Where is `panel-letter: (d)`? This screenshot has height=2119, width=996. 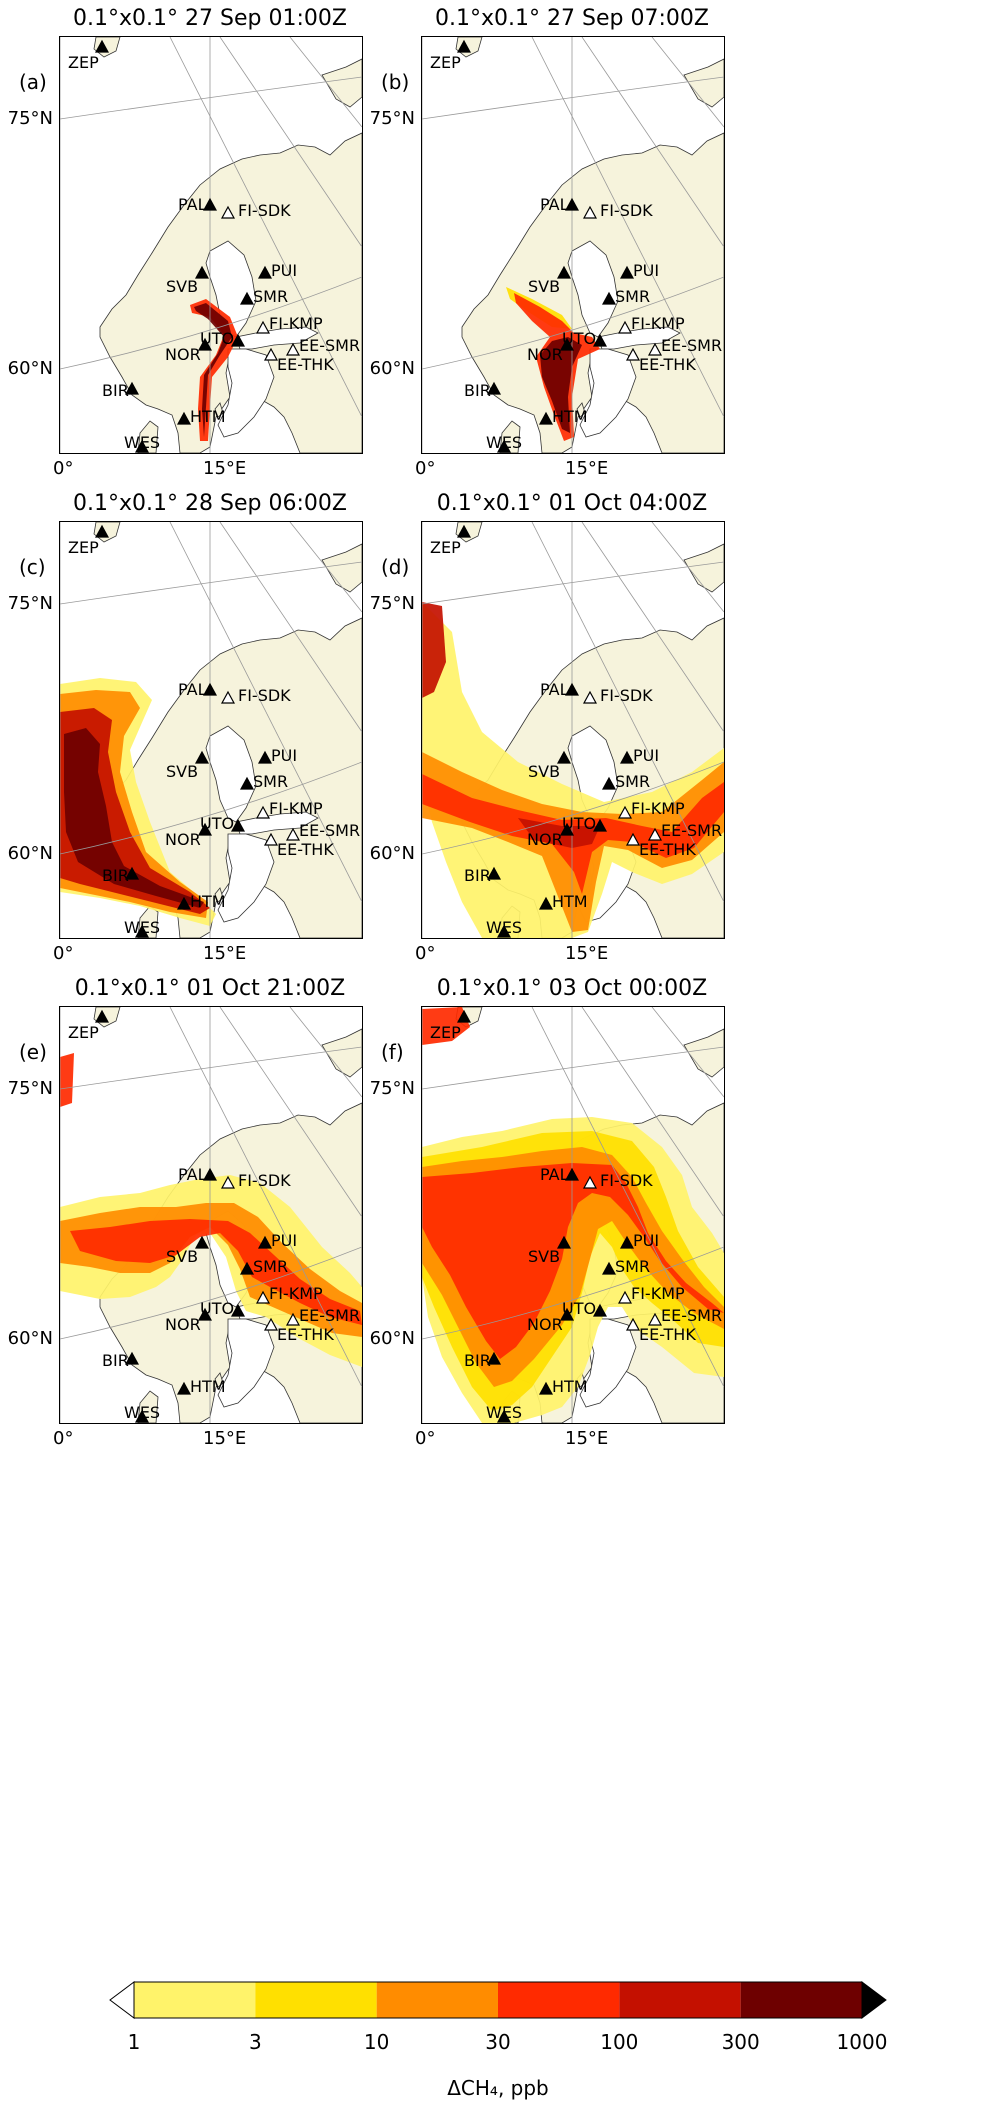
panel-letter: (d) is located at coordinates (395, 567).